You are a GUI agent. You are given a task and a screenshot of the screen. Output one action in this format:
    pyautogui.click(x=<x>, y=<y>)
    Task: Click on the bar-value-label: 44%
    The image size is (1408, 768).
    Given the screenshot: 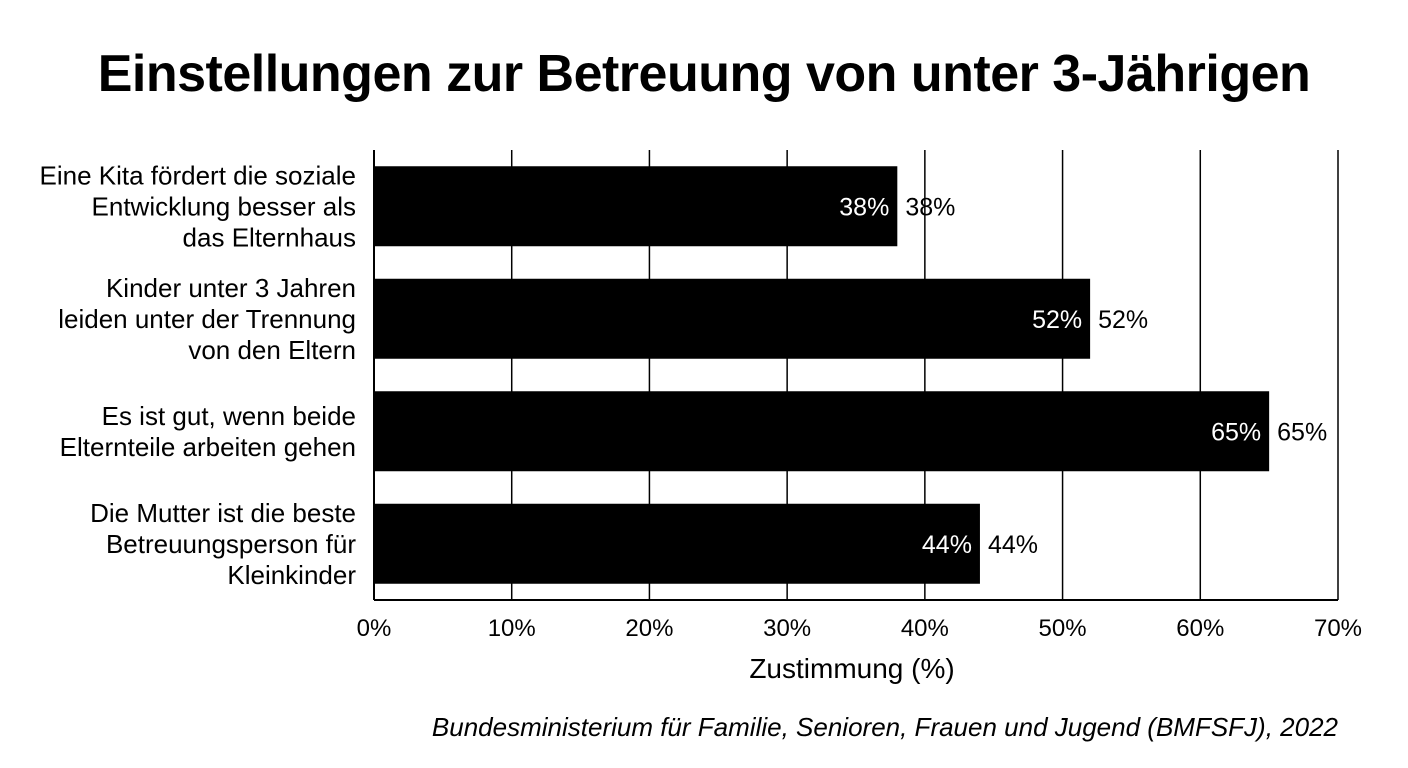 What is the action you would take?
    pyautogui.click(x=1013, y=545)
    